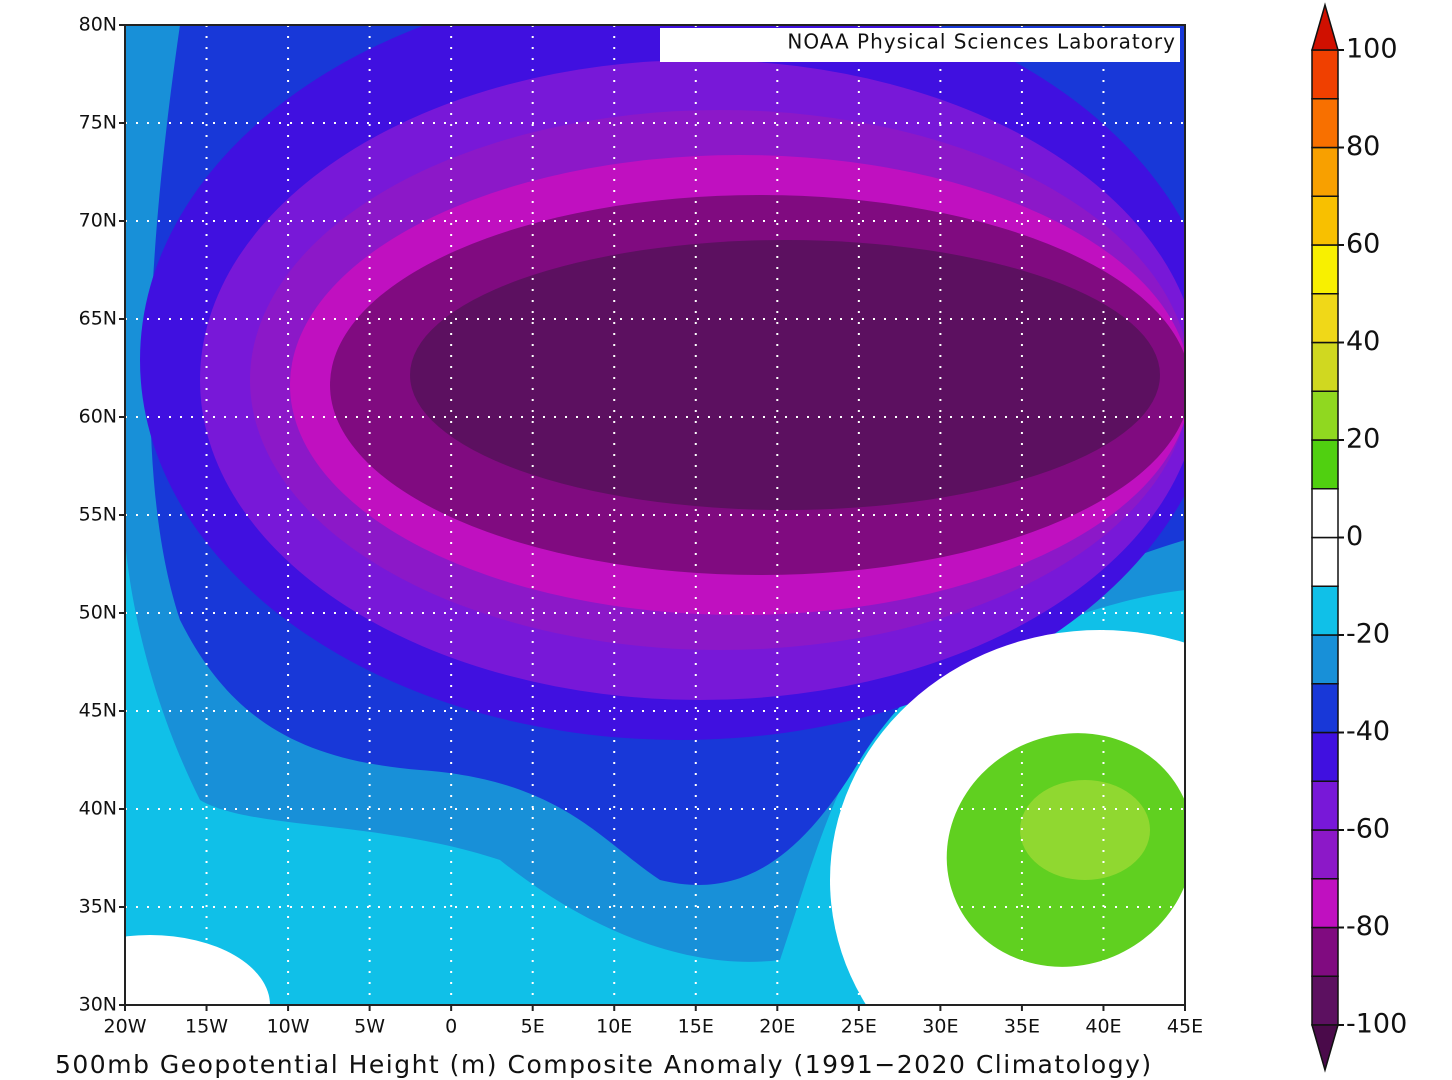 The height and width of the screenshot is (1080, 1452). Describe the element at coordinates (369, 1027) in the screenshot. I see `lon-tick-label: 5W` at that location.